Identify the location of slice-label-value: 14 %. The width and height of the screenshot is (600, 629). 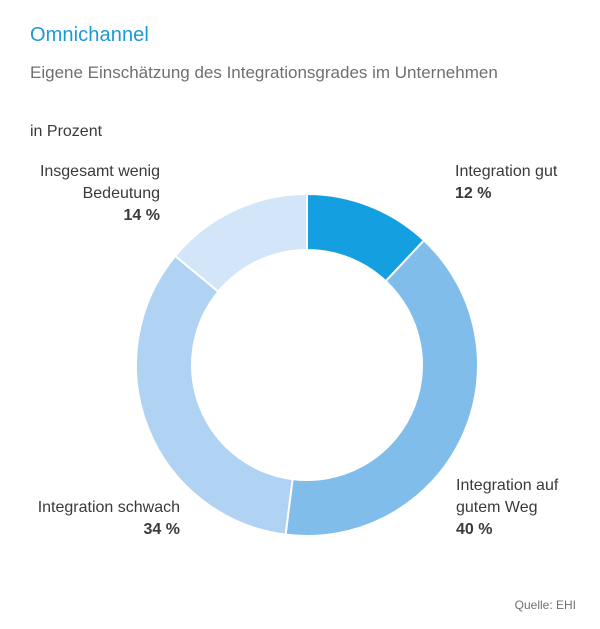
(141, 215).